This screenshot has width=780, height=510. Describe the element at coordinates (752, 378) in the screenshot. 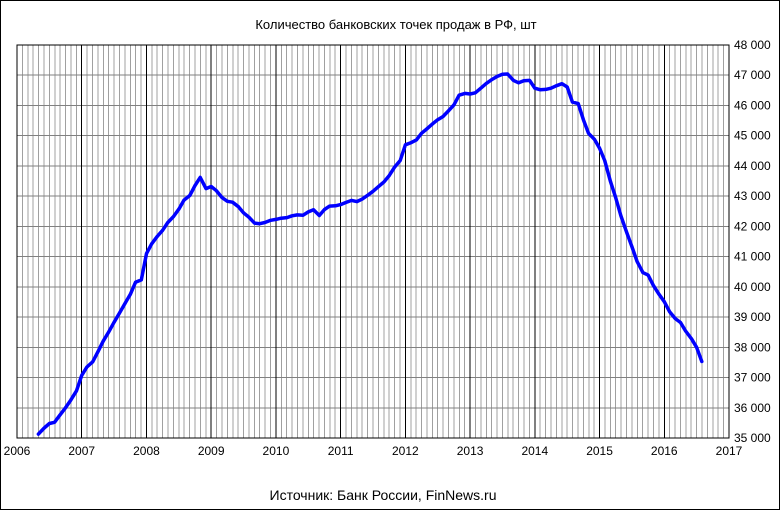

I see `y-tick-label: 37 000` at that location.